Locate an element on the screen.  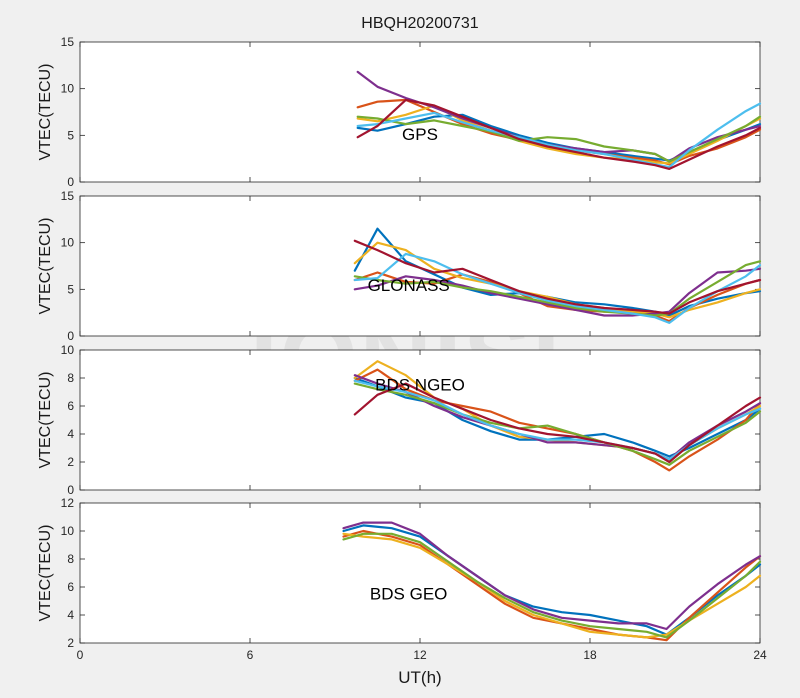
x-tick-label: 6 is located at coordinates (250, 655).